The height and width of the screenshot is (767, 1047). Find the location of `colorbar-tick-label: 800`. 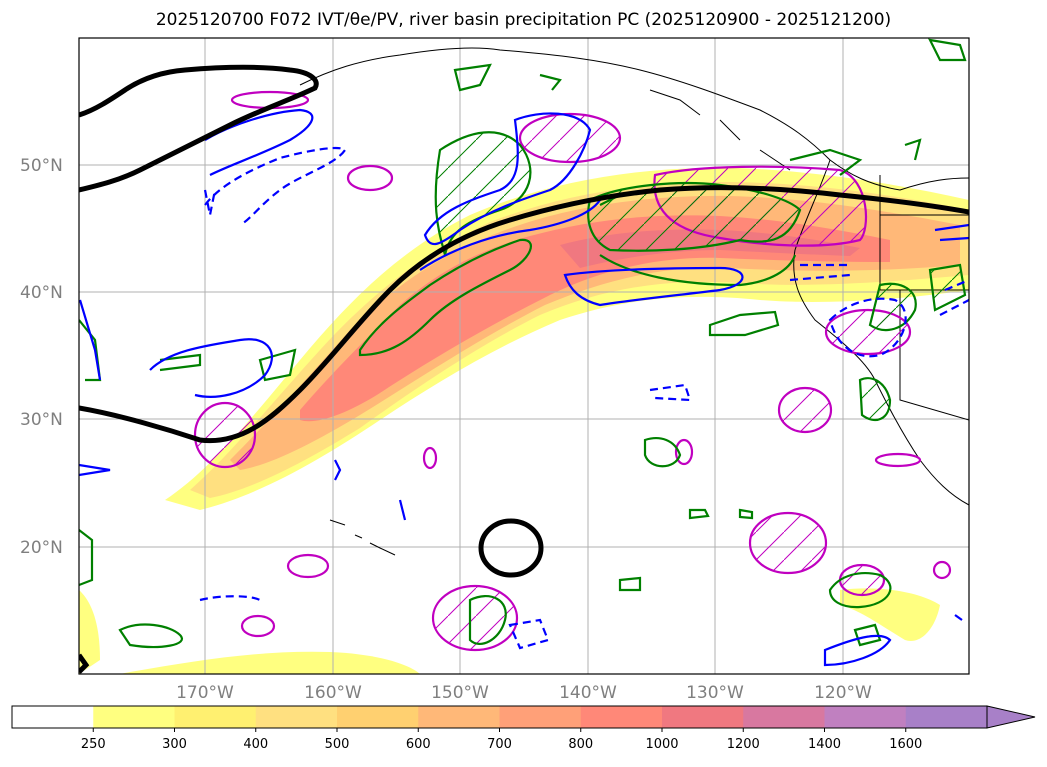

colorbar-tick-label: 800 is located at coordinates (580, 744).